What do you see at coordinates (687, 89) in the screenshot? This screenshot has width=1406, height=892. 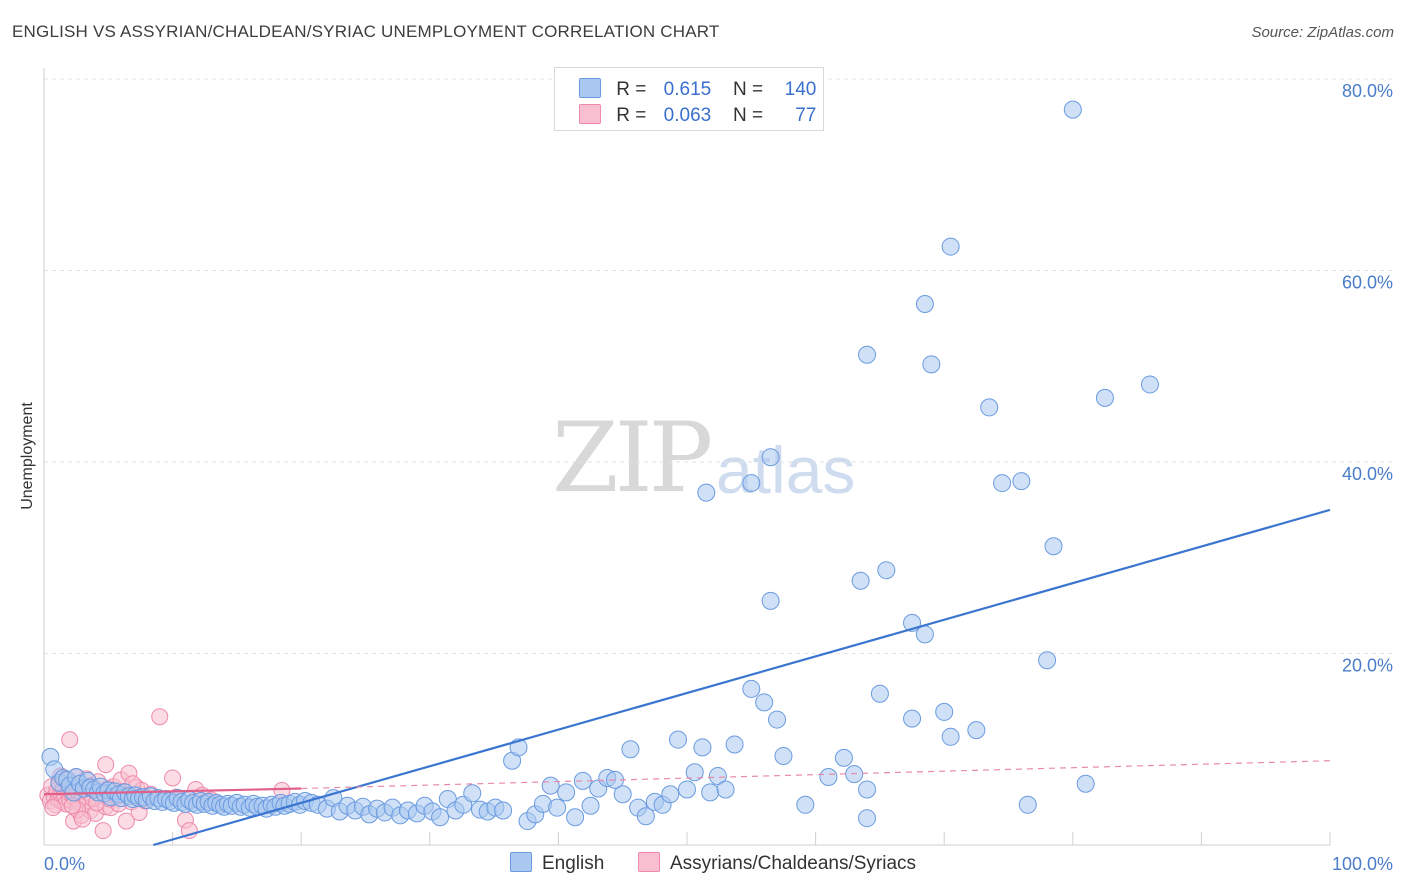 I see `legend-r-value-english: 0.615` at bounding box center [687, 89].